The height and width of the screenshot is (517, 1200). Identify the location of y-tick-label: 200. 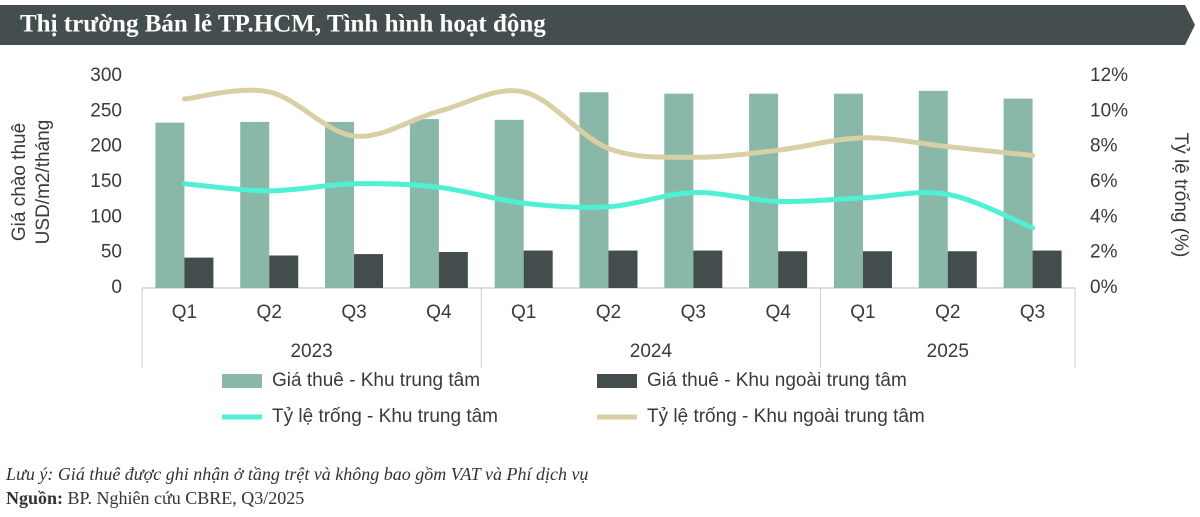
(106, 146).